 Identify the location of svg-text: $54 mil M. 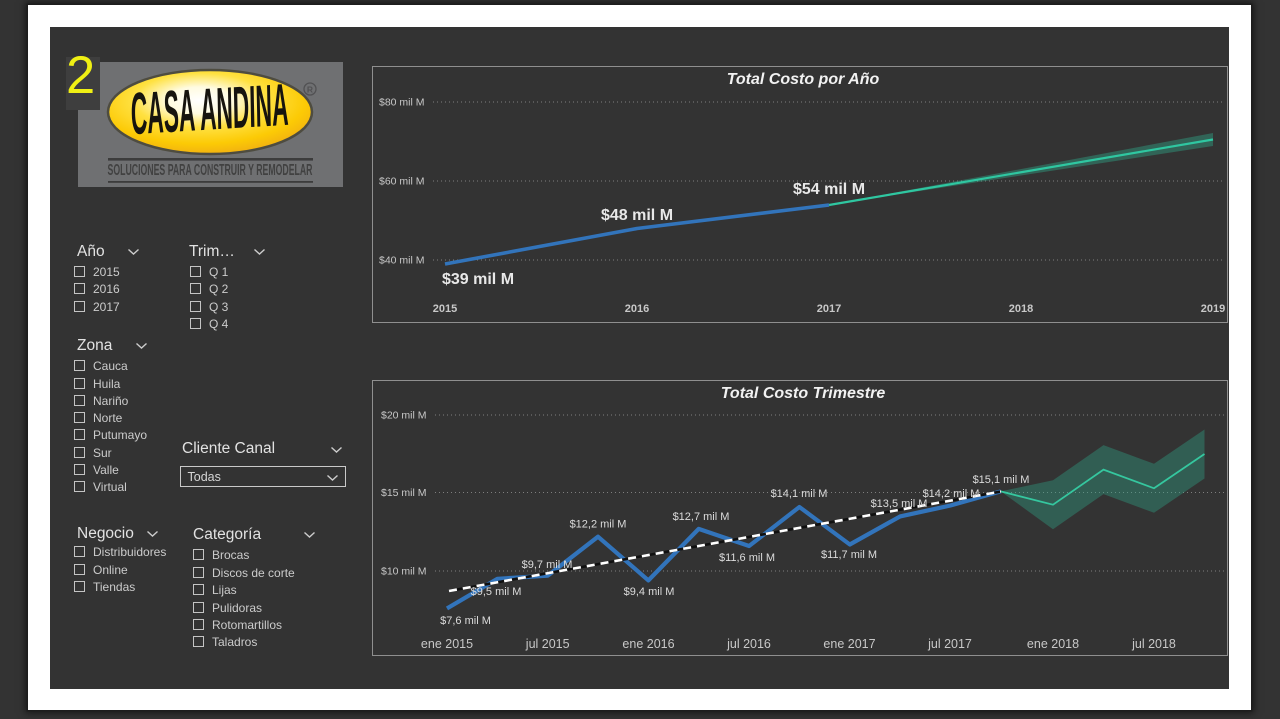
(829, 189).